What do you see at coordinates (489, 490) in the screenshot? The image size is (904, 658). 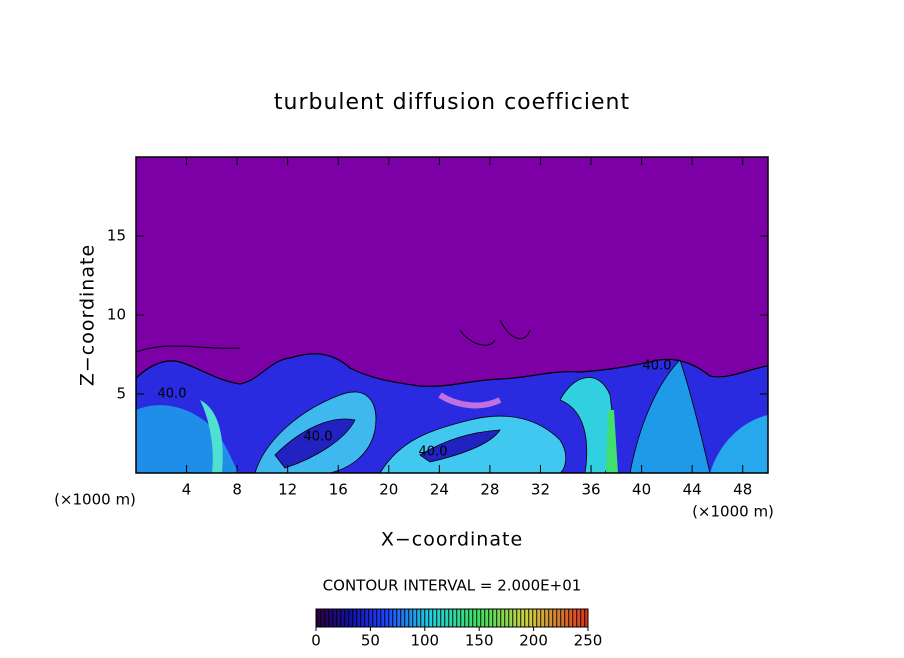 I see `x-tick-label: 28` at bounding box center [489, 490].